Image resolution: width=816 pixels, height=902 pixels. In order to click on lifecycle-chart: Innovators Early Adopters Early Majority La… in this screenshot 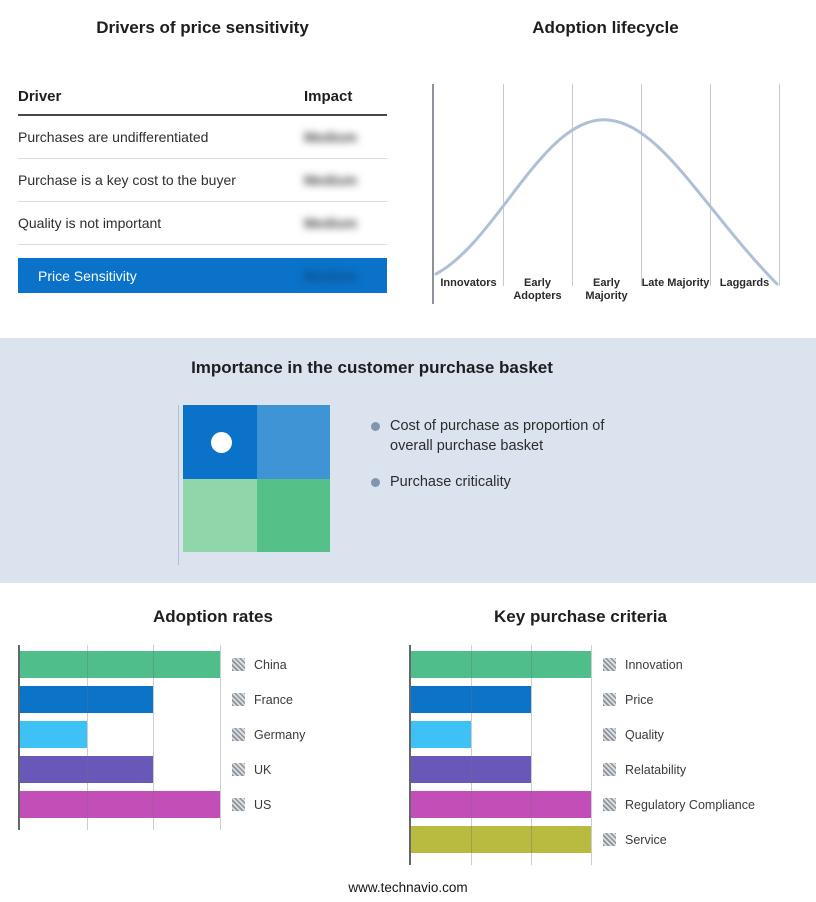, I will do `click(606, 194)`.